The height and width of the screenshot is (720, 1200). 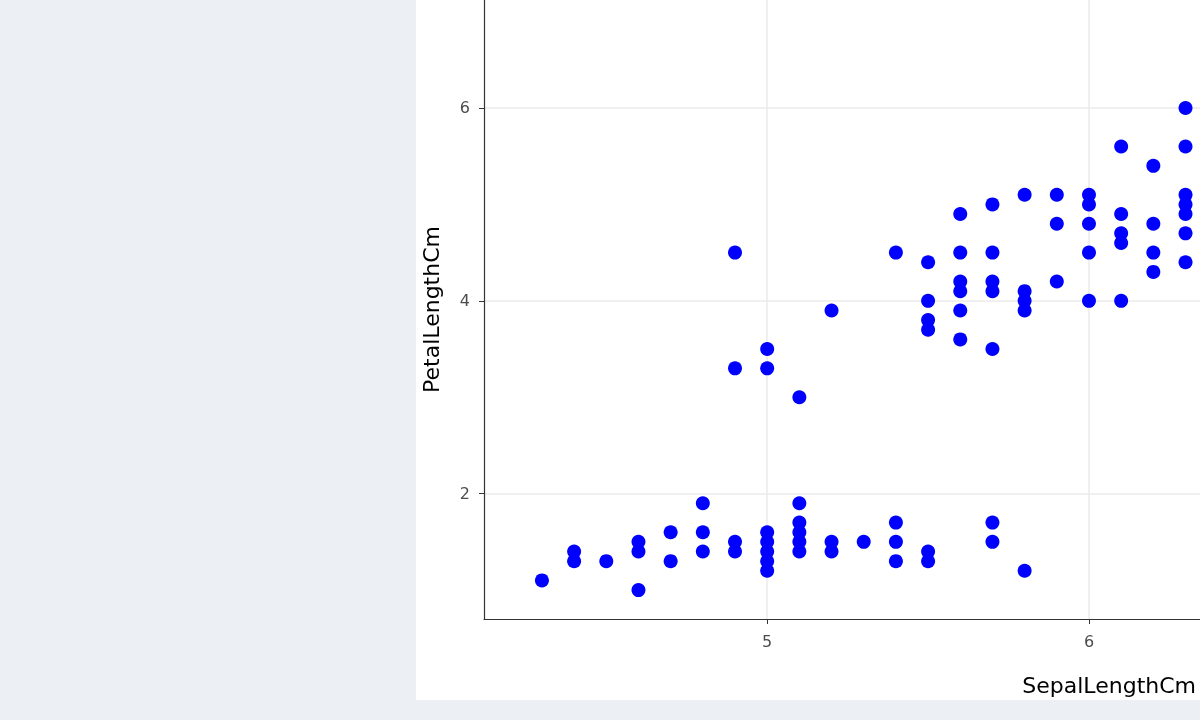 I want to click on y-axis-title: PetalLengthCm, so click(x=431, y=309).